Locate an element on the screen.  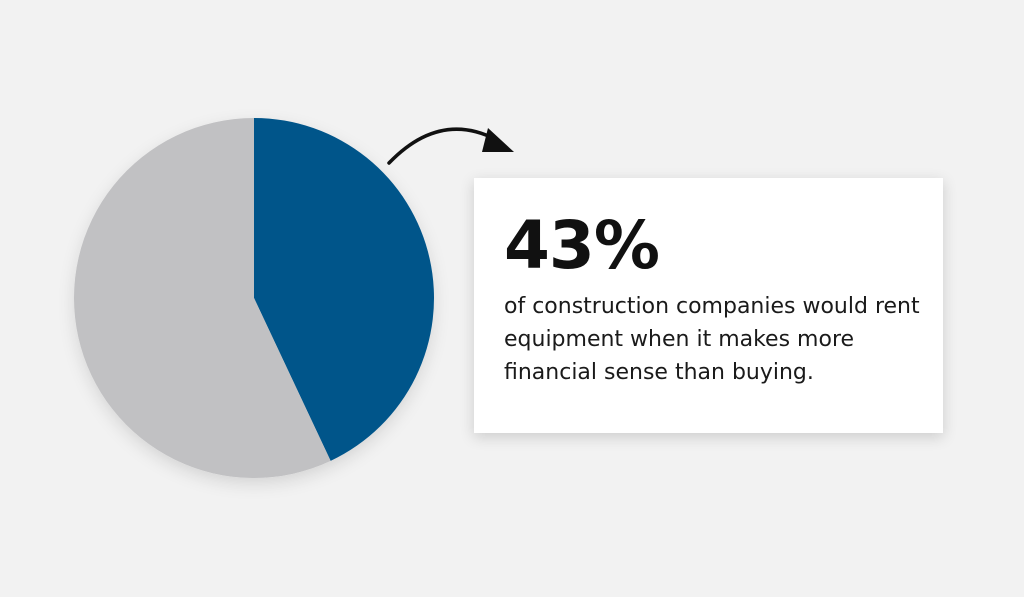
curved-arrow-icon is located at coordinates (450, 146).